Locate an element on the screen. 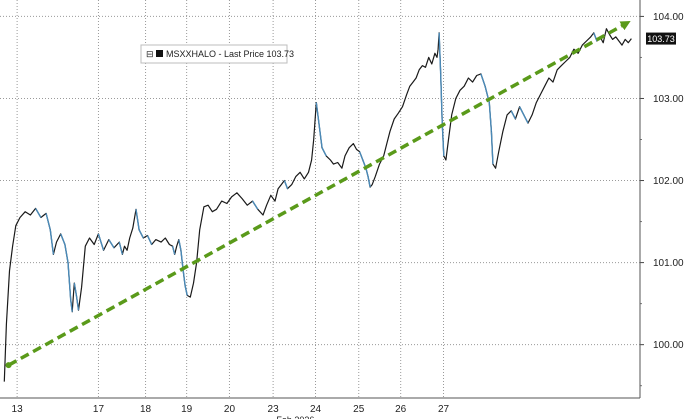 This screenshot has width=698, height=419. x-tick-label: 23 is located at coordinates (274, 409).